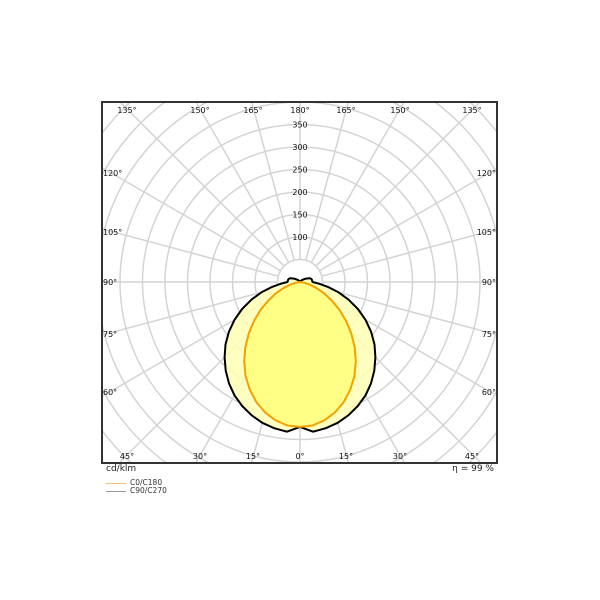 This screenshot has height=600, width=600. I want to click on angle-label-right: 120°, so click(486, 173).